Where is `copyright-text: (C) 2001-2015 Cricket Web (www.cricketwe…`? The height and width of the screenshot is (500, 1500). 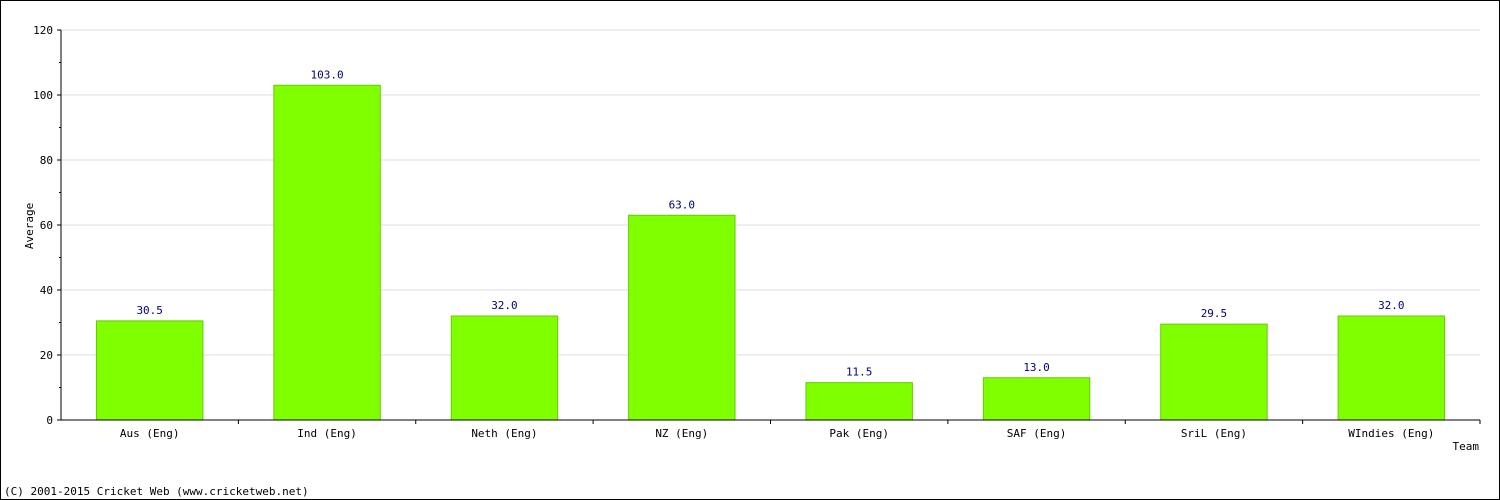
copyright-text: (C) 2001-2015 Cricket Web (www.cricketwe… is located at coordinates (156, 491).